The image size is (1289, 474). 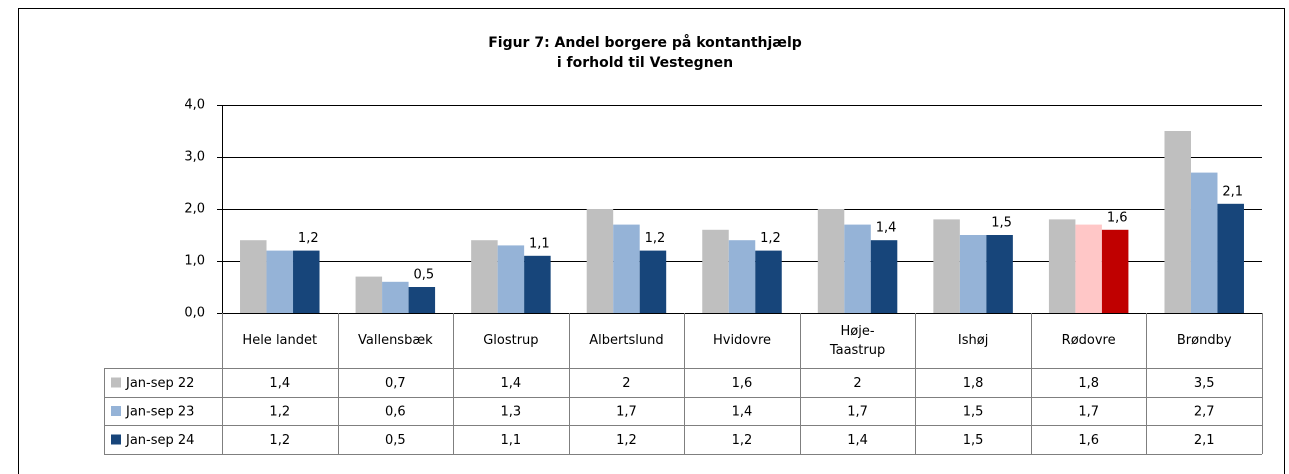 I want to click on data-label: 2,1, so click(x=1232, y=191).